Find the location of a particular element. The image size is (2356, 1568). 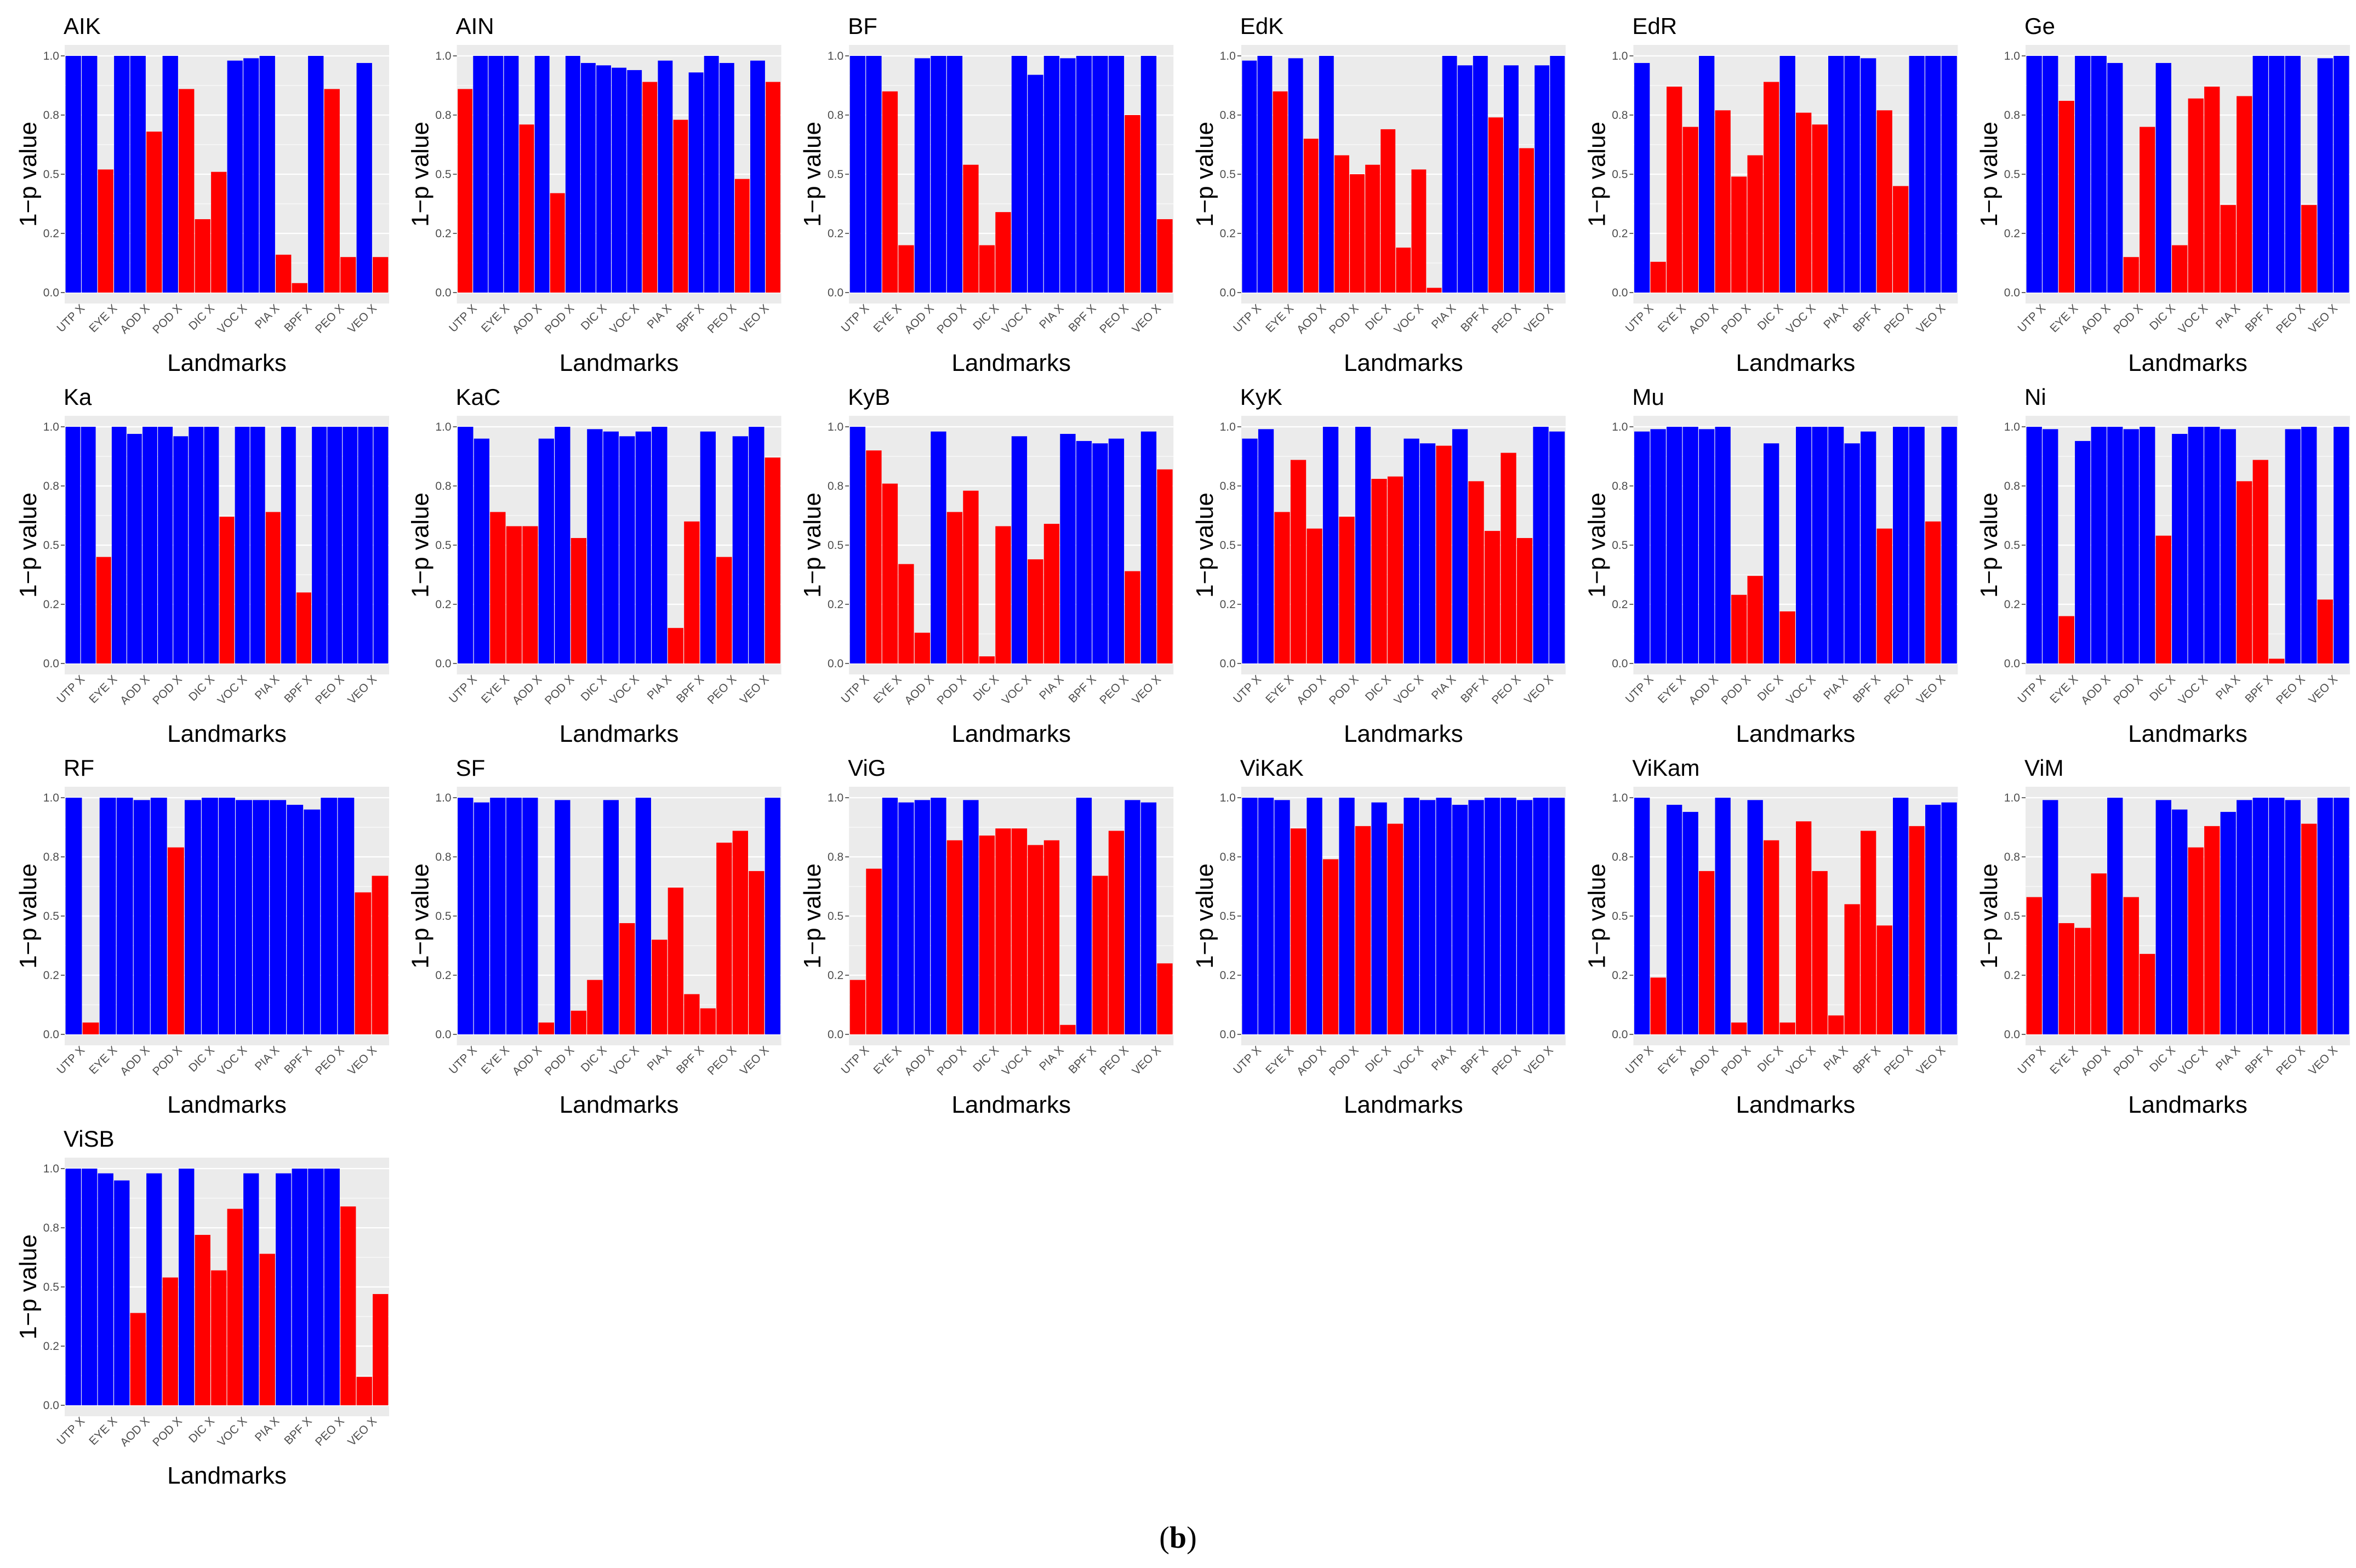

panel-title: SF is located at coordinates (471, 768).